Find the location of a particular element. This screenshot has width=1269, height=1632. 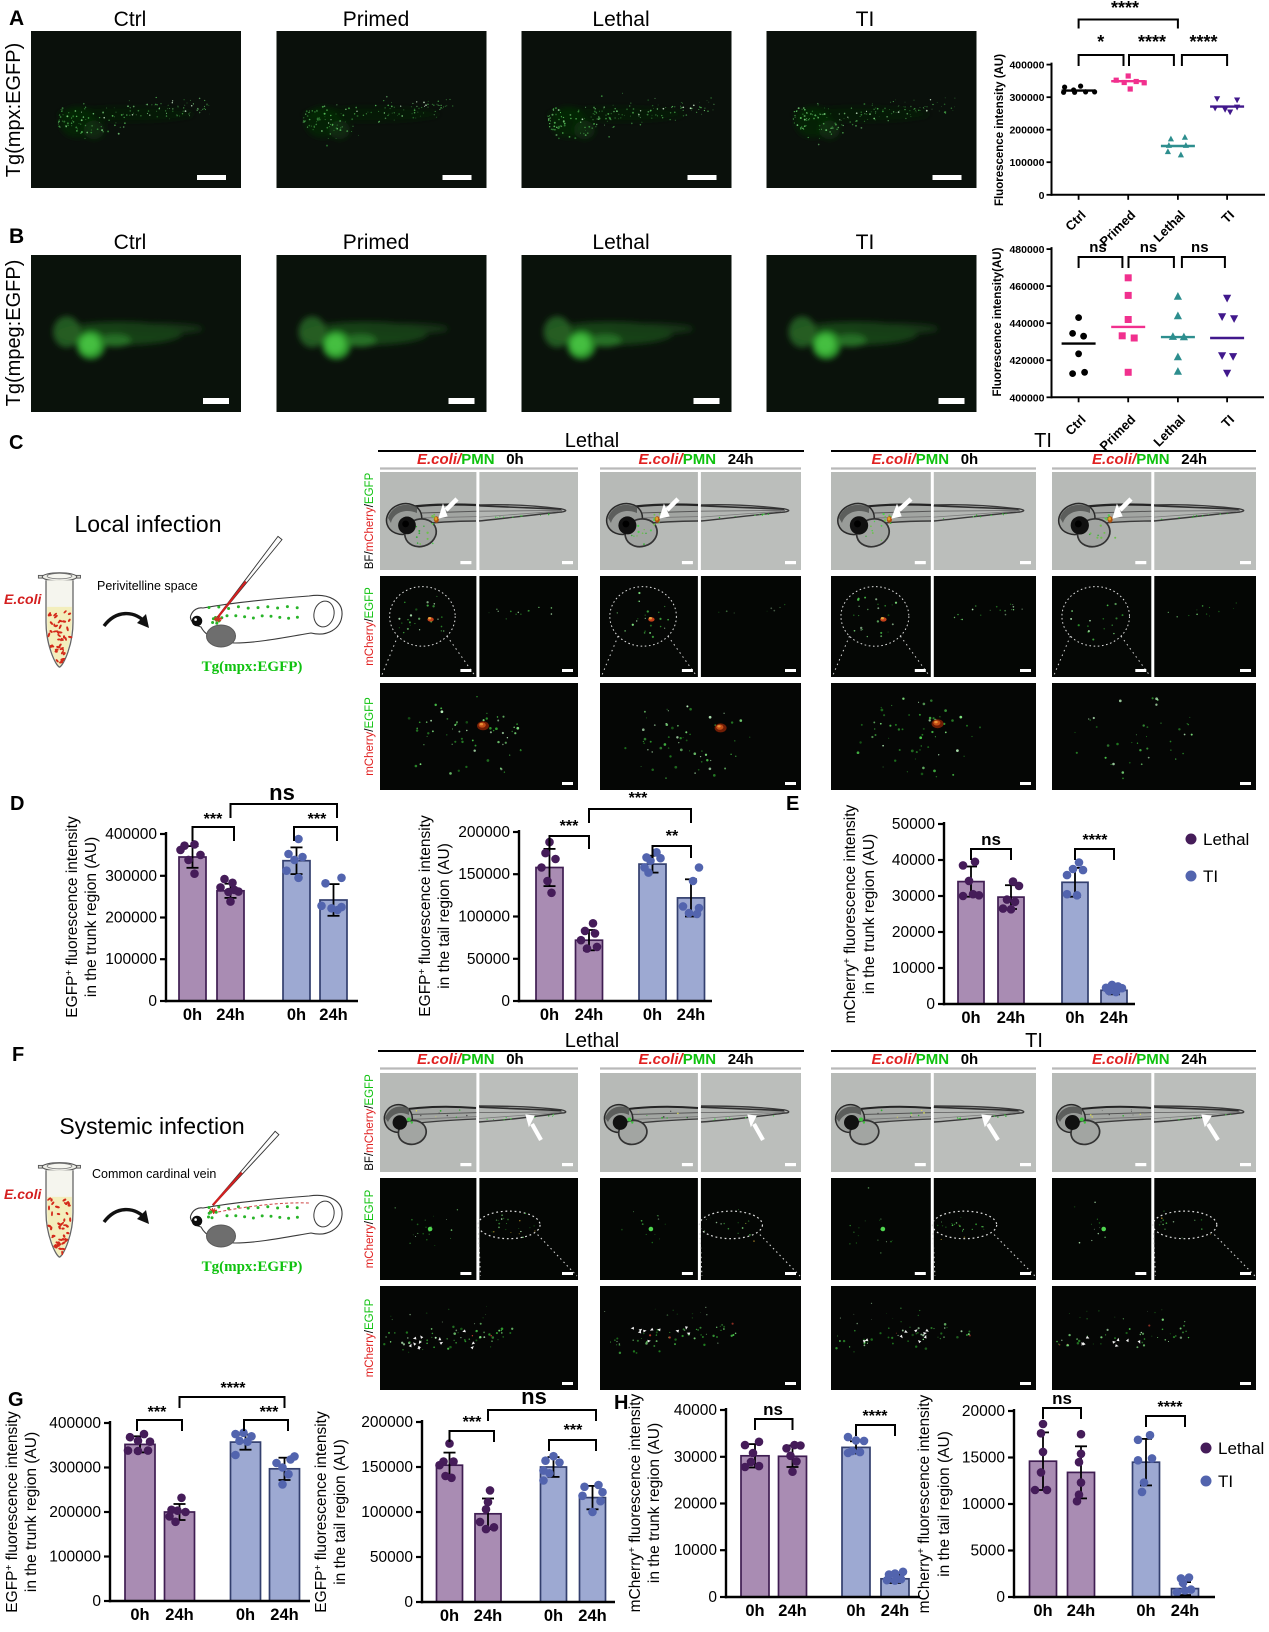

svg-text: C is located at coordinates (16, 443).